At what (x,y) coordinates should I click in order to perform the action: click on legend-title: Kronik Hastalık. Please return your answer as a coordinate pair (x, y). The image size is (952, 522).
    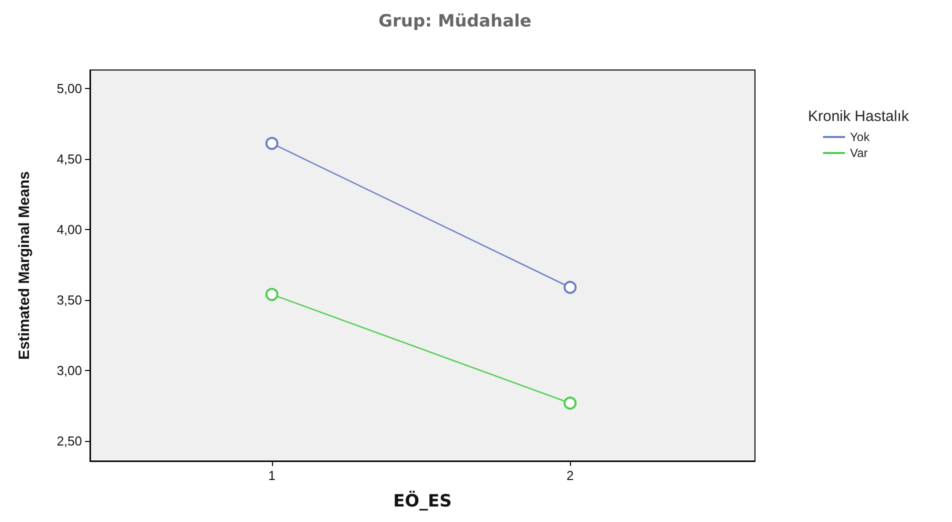
    Looking at the image, I should click on (859, 116).